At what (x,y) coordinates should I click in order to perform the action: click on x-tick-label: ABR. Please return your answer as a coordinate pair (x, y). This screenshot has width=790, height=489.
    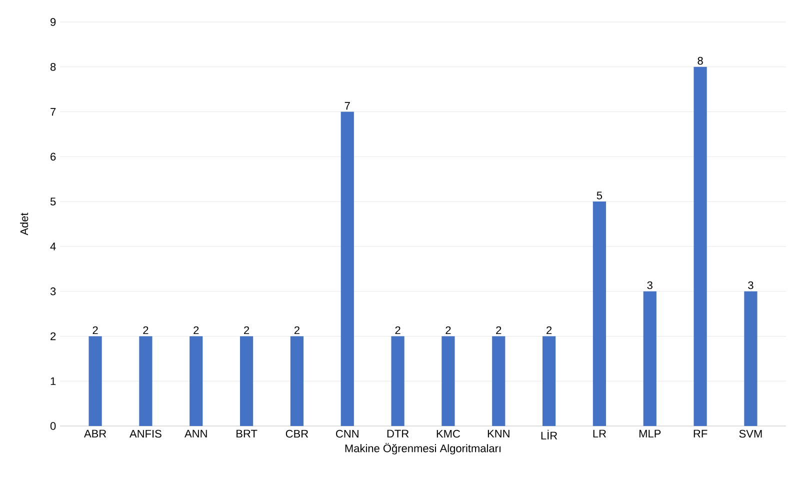
    Looking at the image, I should click on (95, 434).